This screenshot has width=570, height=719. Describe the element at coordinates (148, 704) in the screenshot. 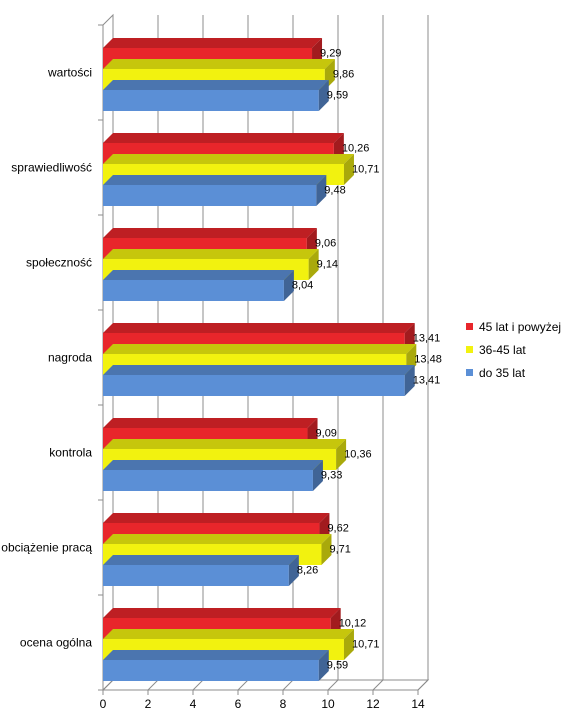

I see `x-tick-label: 2` at that location.